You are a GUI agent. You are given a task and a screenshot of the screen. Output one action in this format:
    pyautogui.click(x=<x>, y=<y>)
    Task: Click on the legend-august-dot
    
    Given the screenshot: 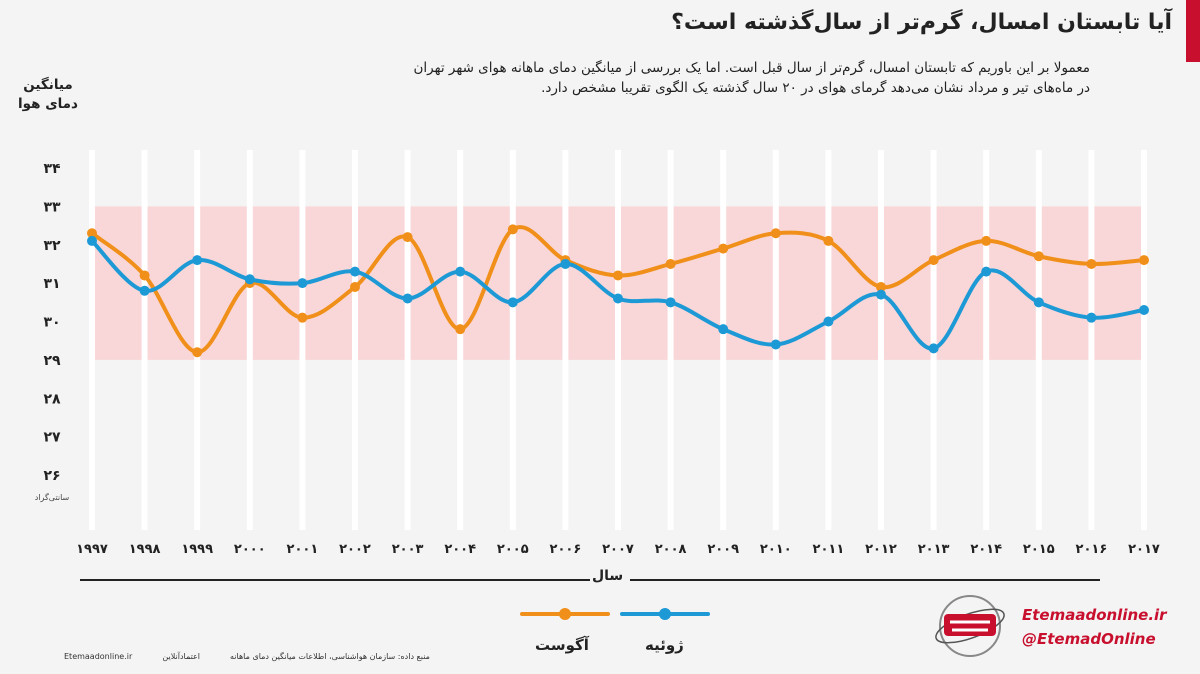 What is the action you would take?
    pyautogui.click(x=565, y=614)
    